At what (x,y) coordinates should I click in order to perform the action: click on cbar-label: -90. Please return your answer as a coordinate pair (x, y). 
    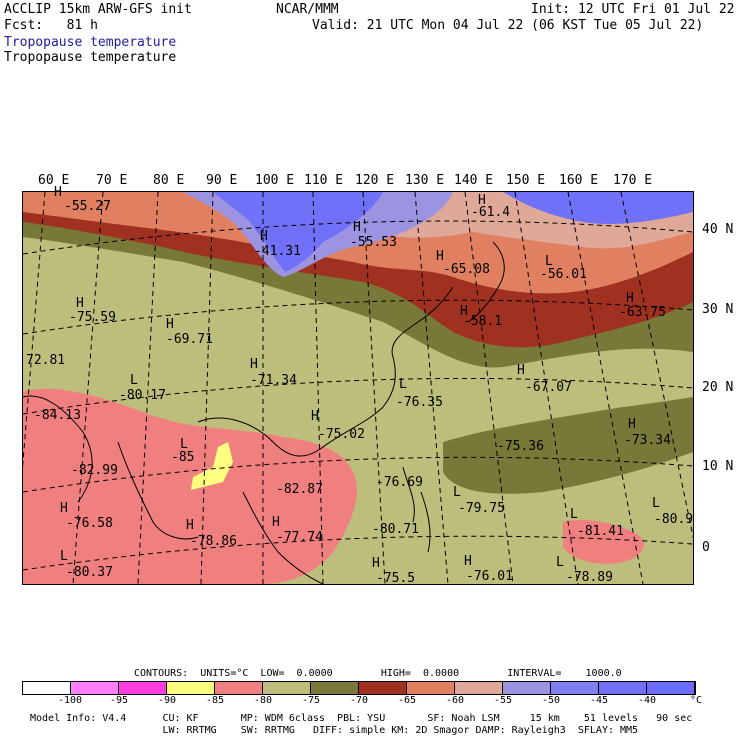
    Looking at the image, I should click on (167, 700).